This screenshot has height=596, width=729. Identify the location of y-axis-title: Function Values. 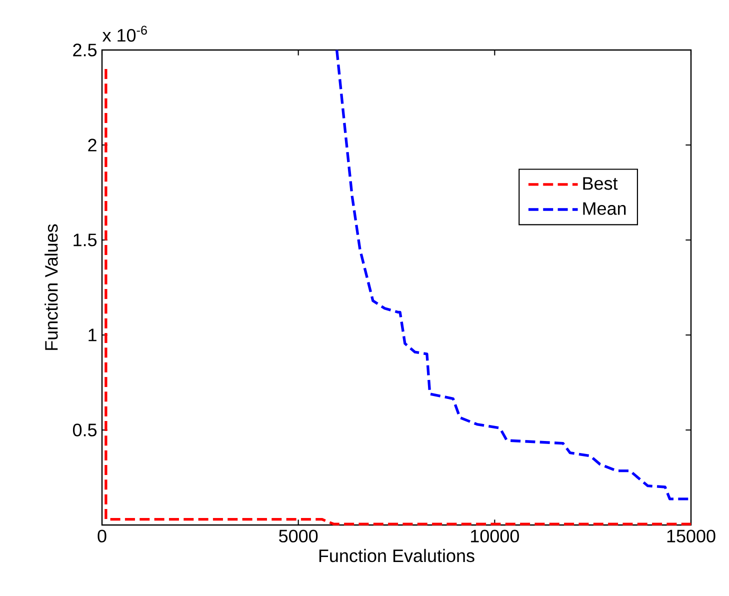
(51, 287).